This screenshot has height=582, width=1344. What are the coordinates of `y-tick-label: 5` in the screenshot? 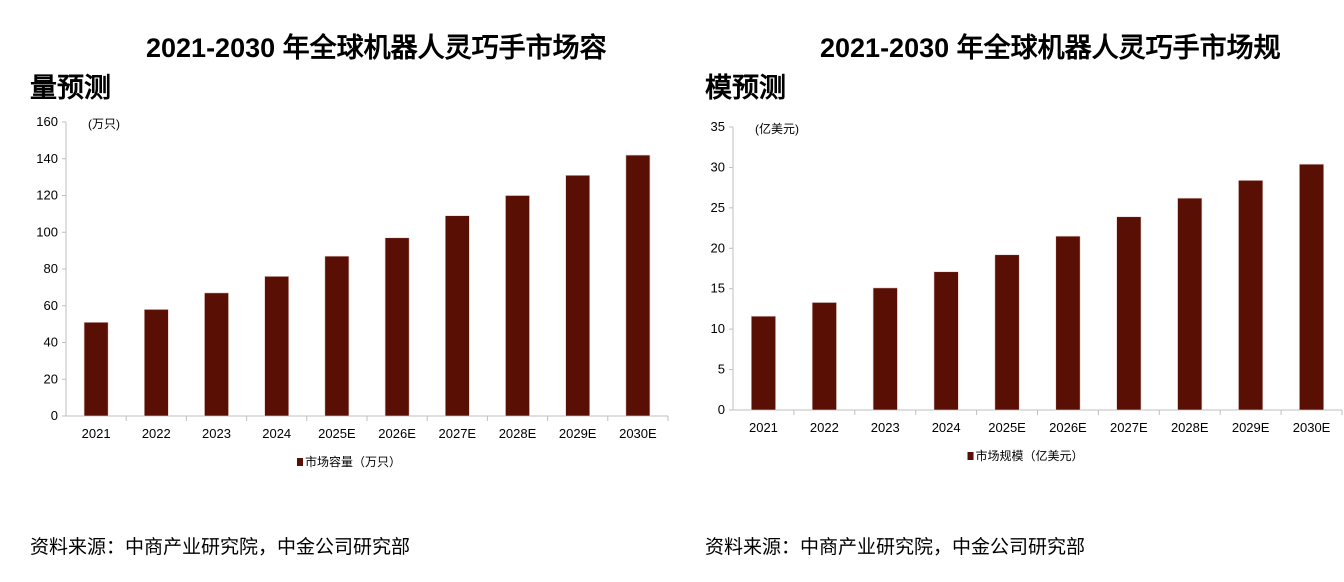 It's located at (721, 369).